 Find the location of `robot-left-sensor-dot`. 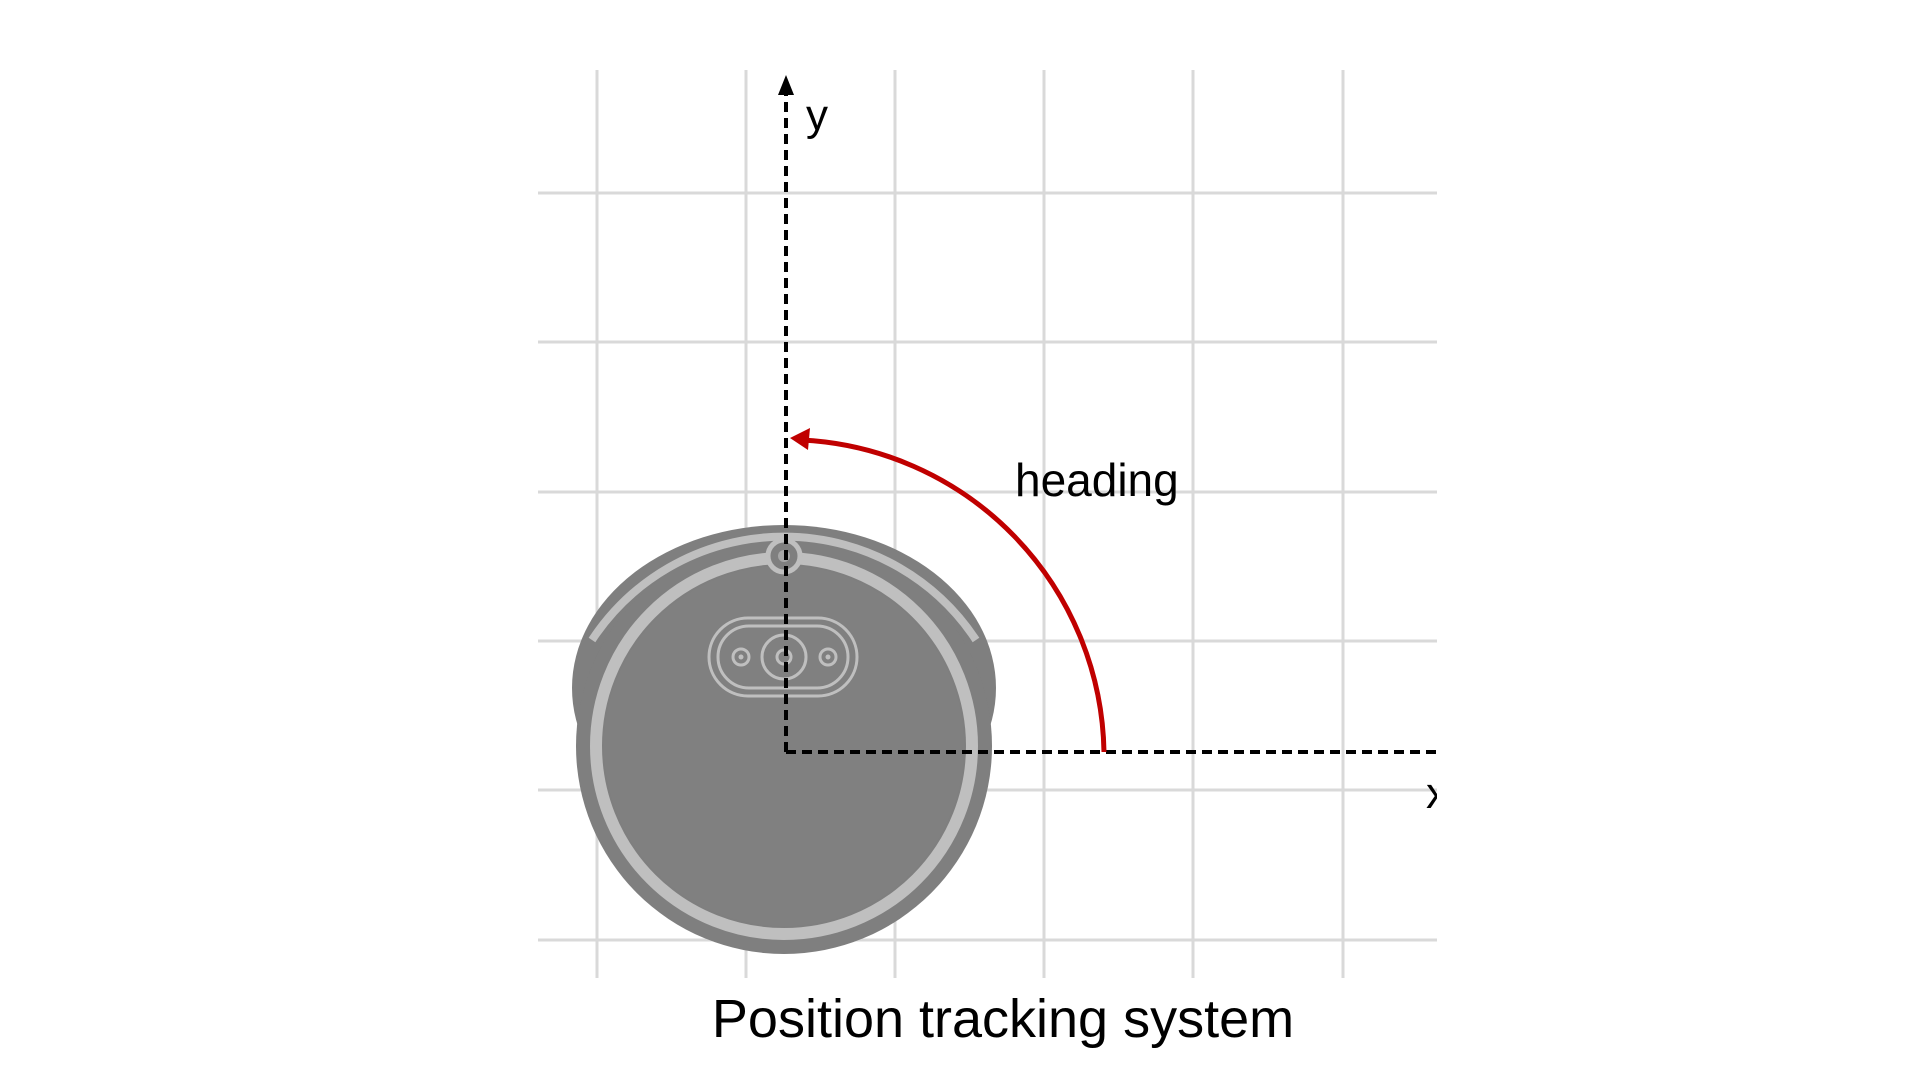

robot-left-sensor-dot is located at coordinates (741, 657).